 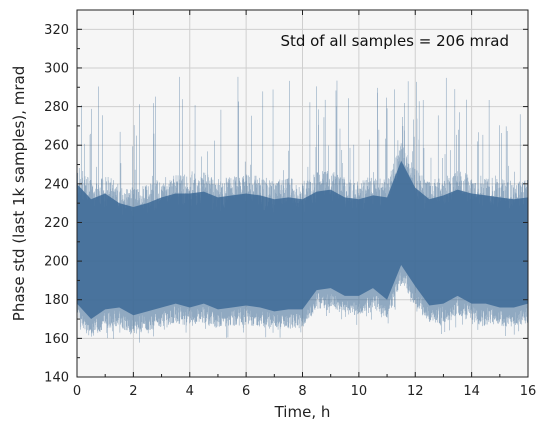 I want to click on x-tick-label: 6, so click(x=246, y=391).